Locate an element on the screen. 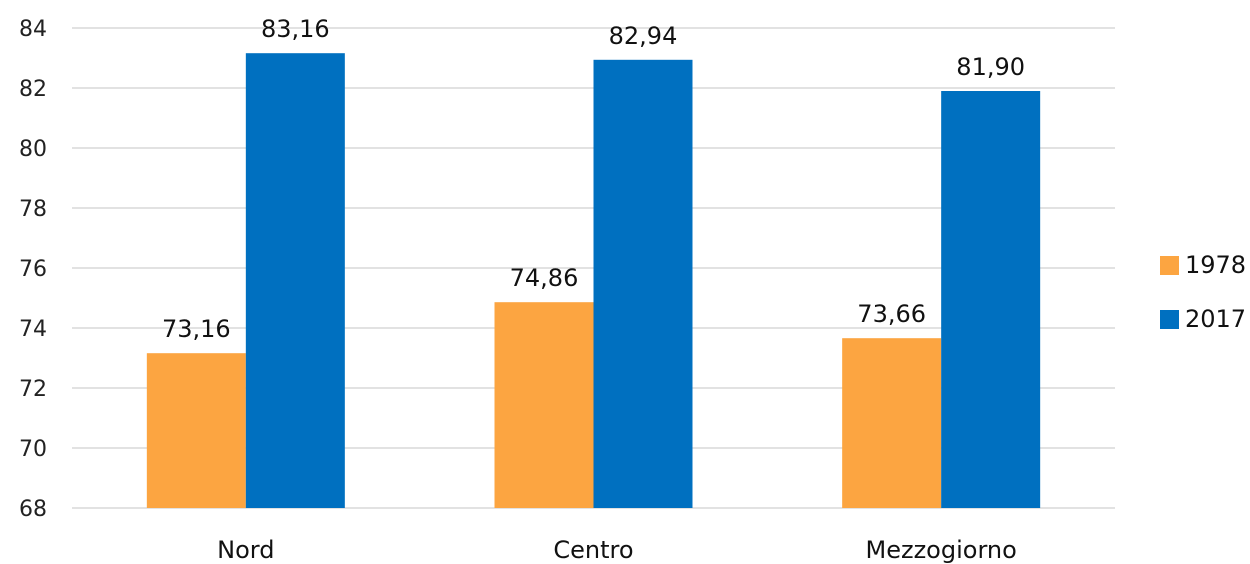 This screenshot has height=564, width=1250. y-tick-label: 68 is located at coordinates (33, 509).